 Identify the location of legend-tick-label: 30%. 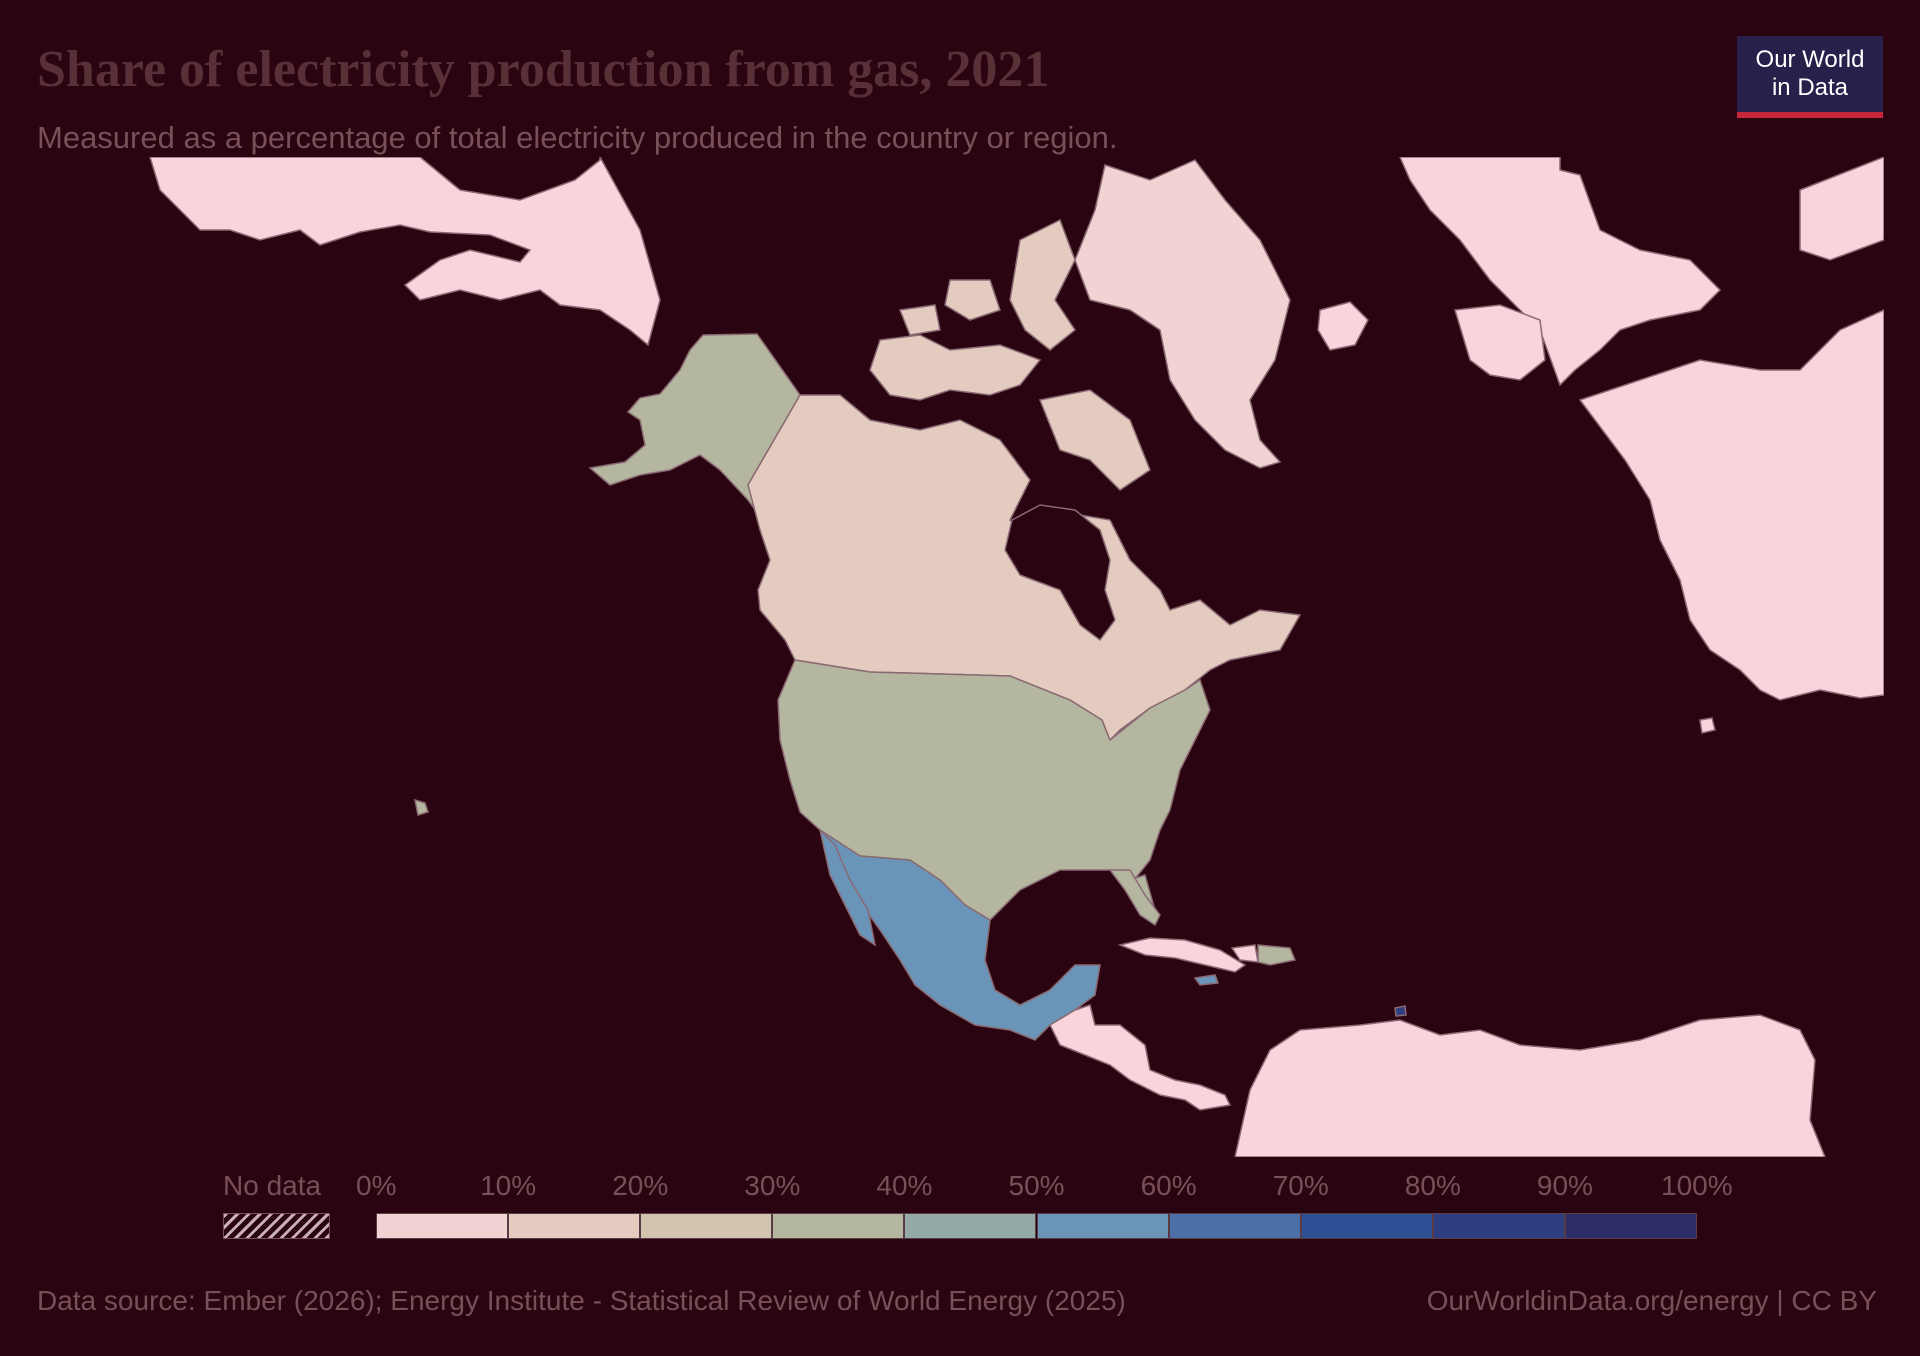
(772, 1185).